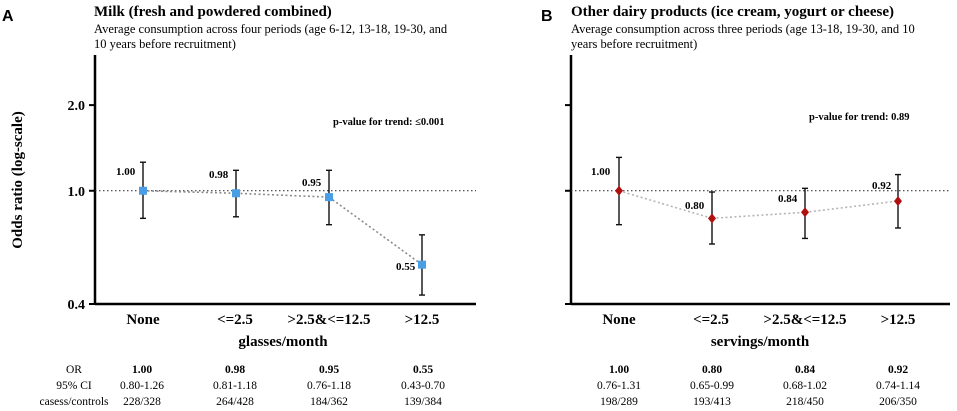 The height and width of the screenshot is (411, 957). I want to click on panel-b-table-or-0: 1.00, so click(619, 370).